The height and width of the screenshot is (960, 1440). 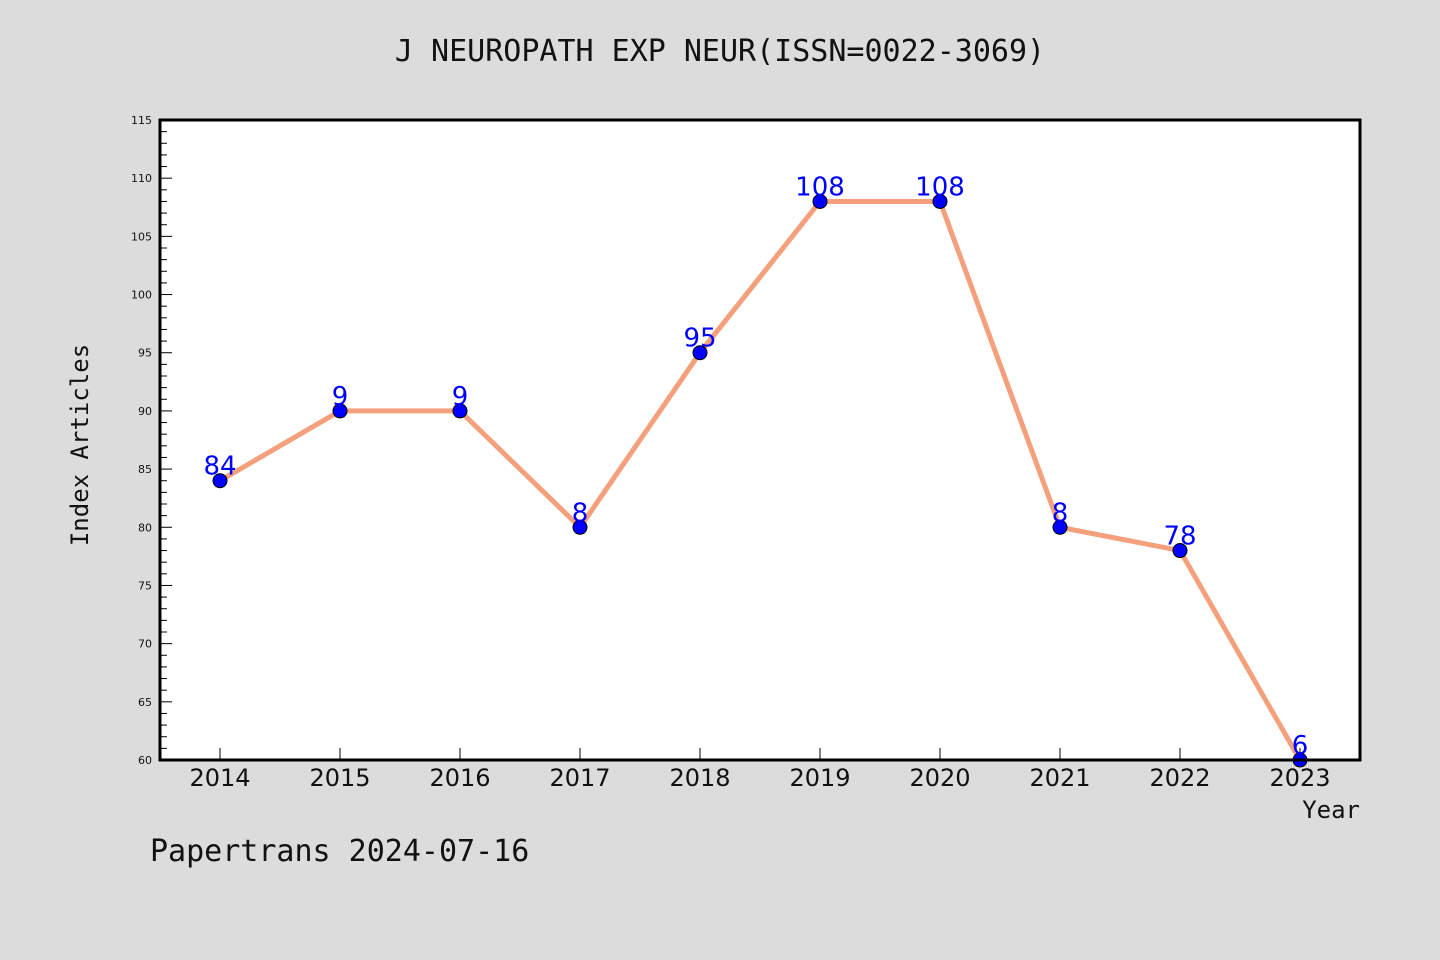 What do you see at coordinates (145, 702) in the screenshot?
I see `y-tick-label: 65` at bounding box center [145, 702].